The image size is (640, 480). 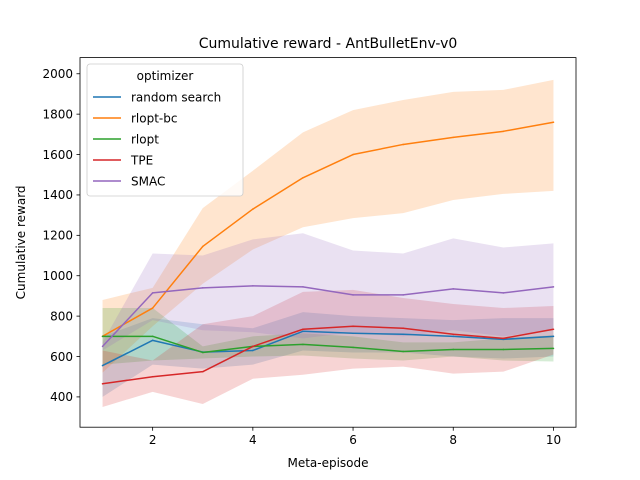 What do you see at coordinates (141, 160) in the screenshot?
I see `legend-label: TPE` at bounding box center [141, 160].